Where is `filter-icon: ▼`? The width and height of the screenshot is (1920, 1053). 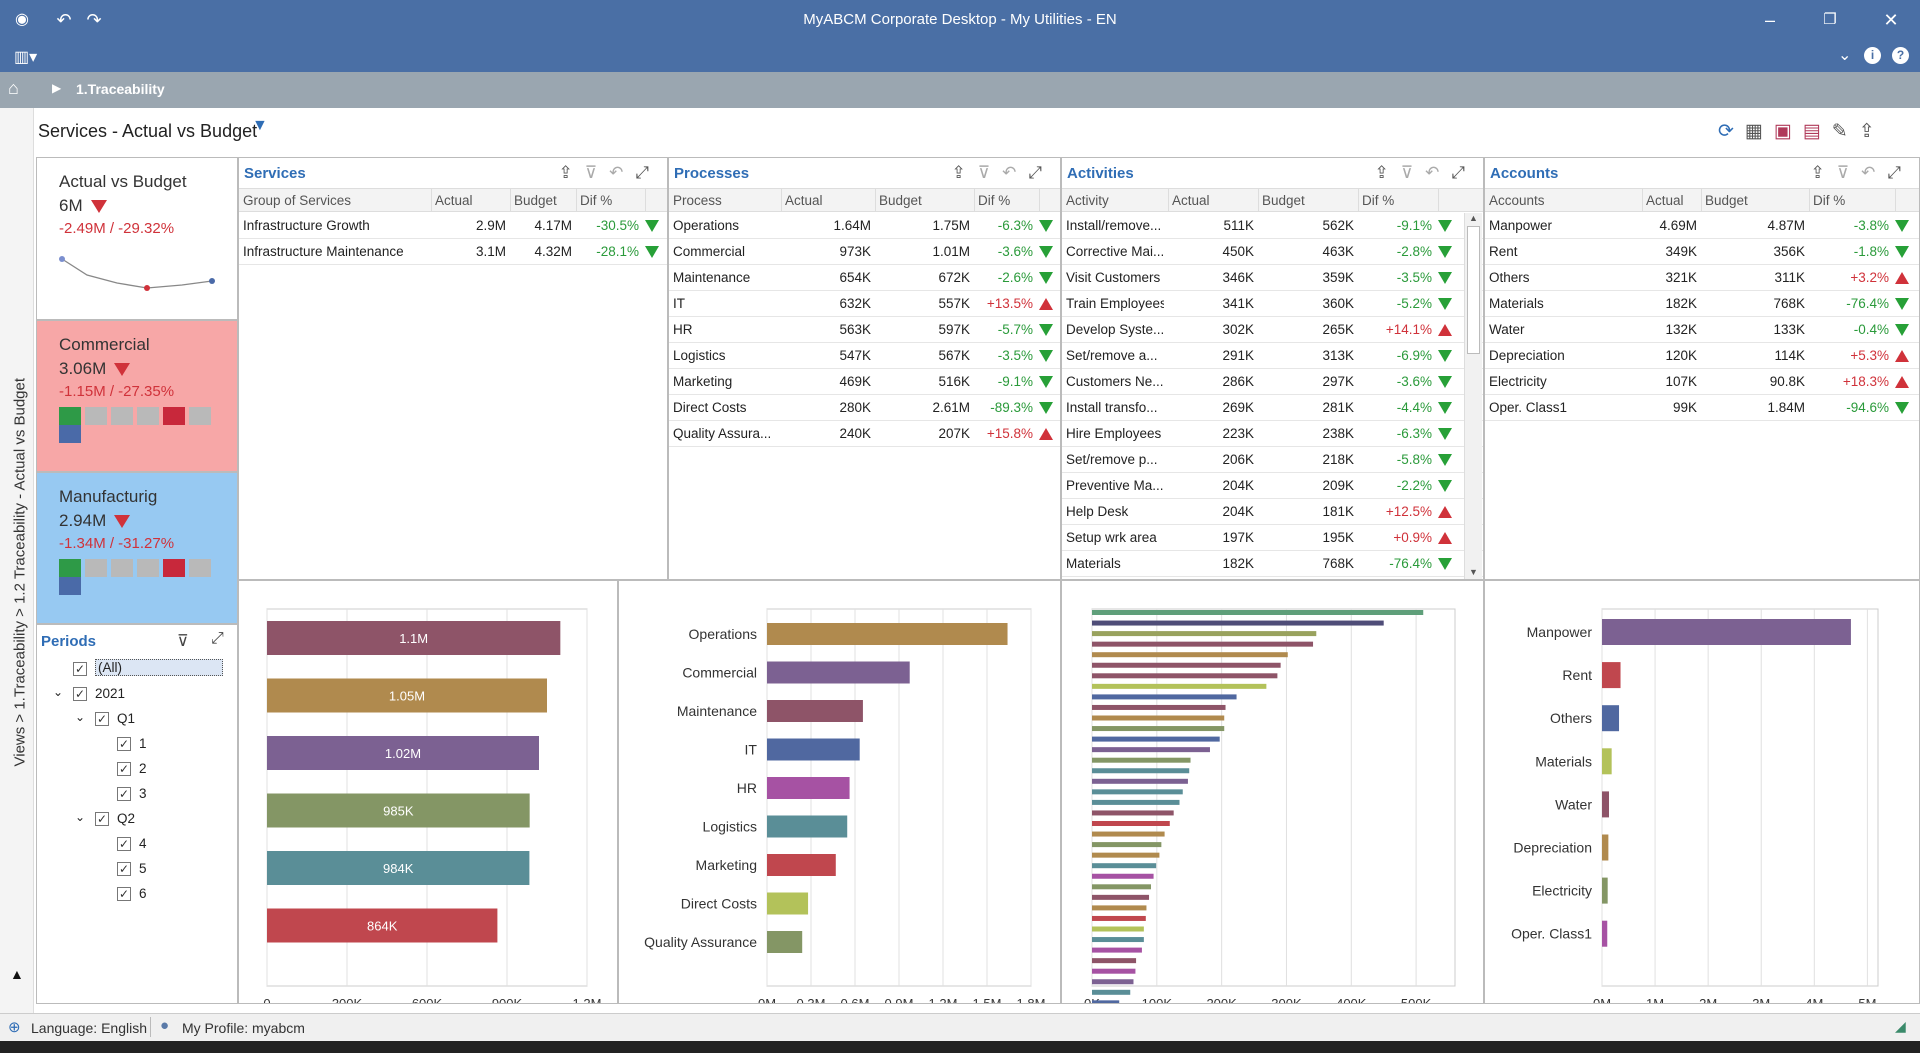
filter-icon: ▼ is located at coordinates (260, 125).